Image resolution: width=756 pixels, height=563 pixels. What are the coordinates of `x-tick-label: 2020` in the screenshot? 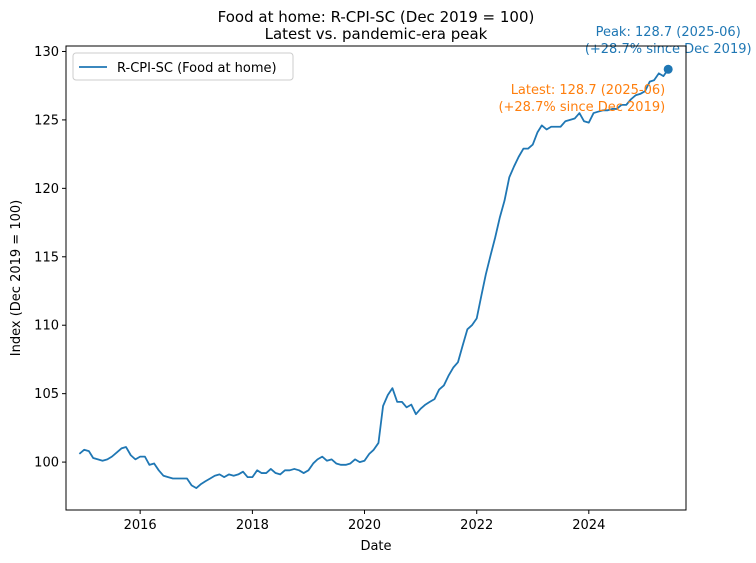 It's located at (364, 525).